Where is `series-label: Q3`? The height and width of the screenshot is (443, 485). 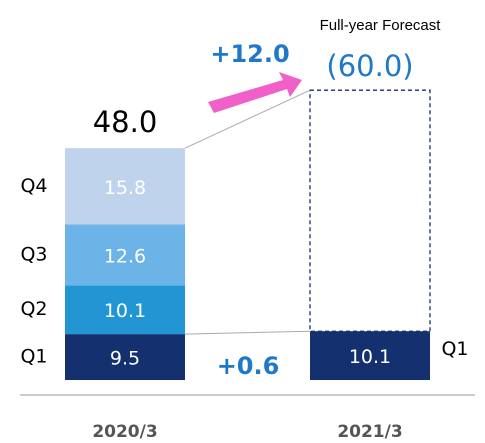 series-label: Q3 is located at coordinates (33, 254).